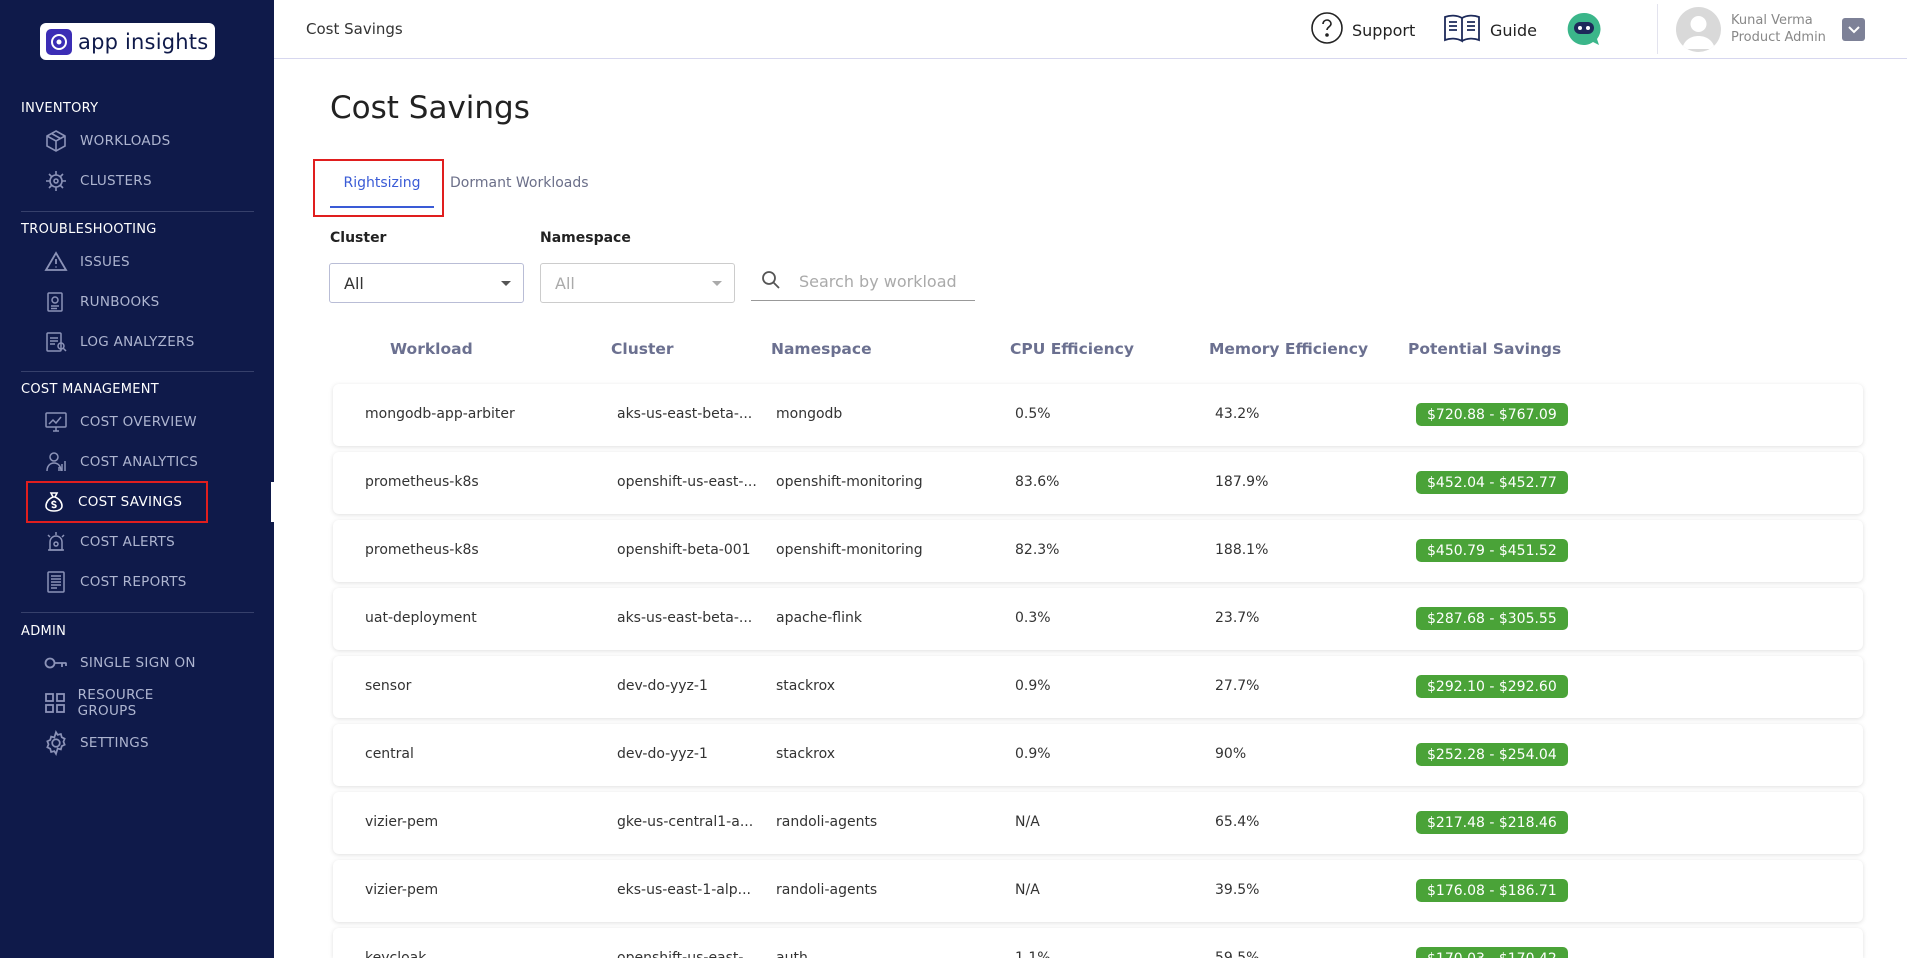 The height and width of the screenshot is (958, 1907). Describe the element at coordinates (44, 631) in the screenshot. I see `section-title-admin: ADMIN` at that location.